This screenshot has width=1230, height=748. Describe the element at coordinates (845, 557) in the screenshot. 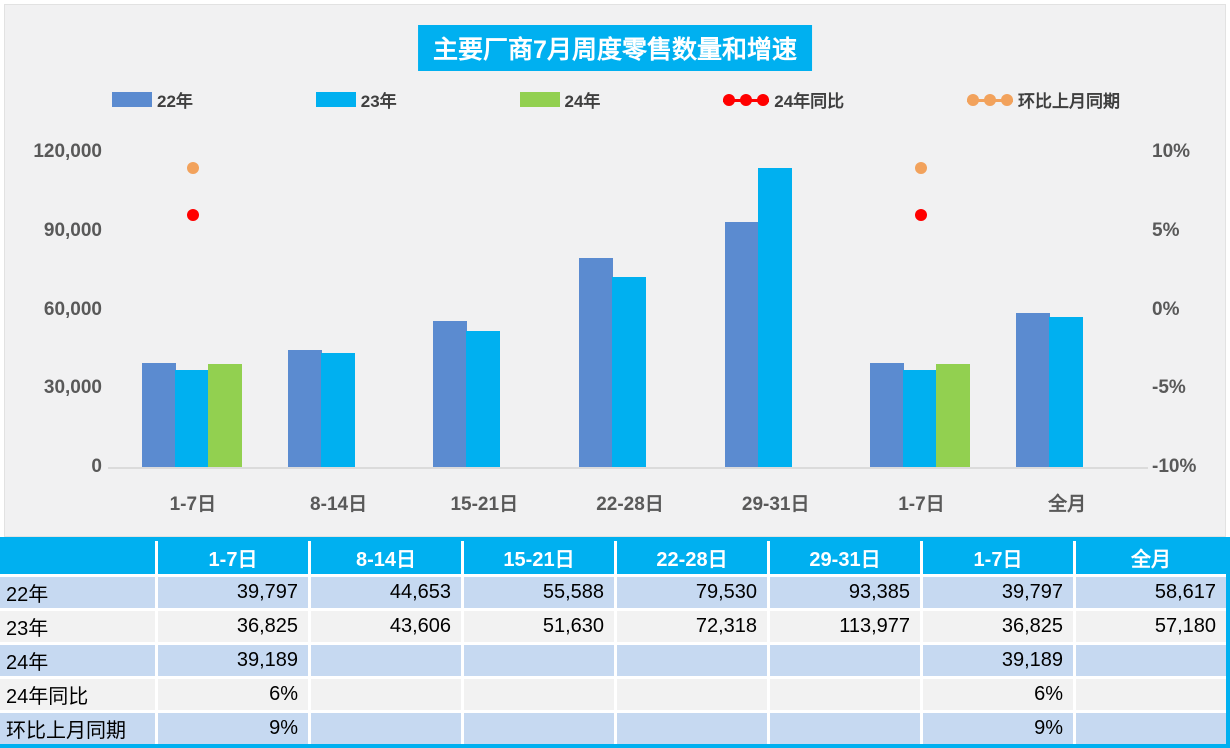

I see `table-header-cell: 29-31日` at that location.